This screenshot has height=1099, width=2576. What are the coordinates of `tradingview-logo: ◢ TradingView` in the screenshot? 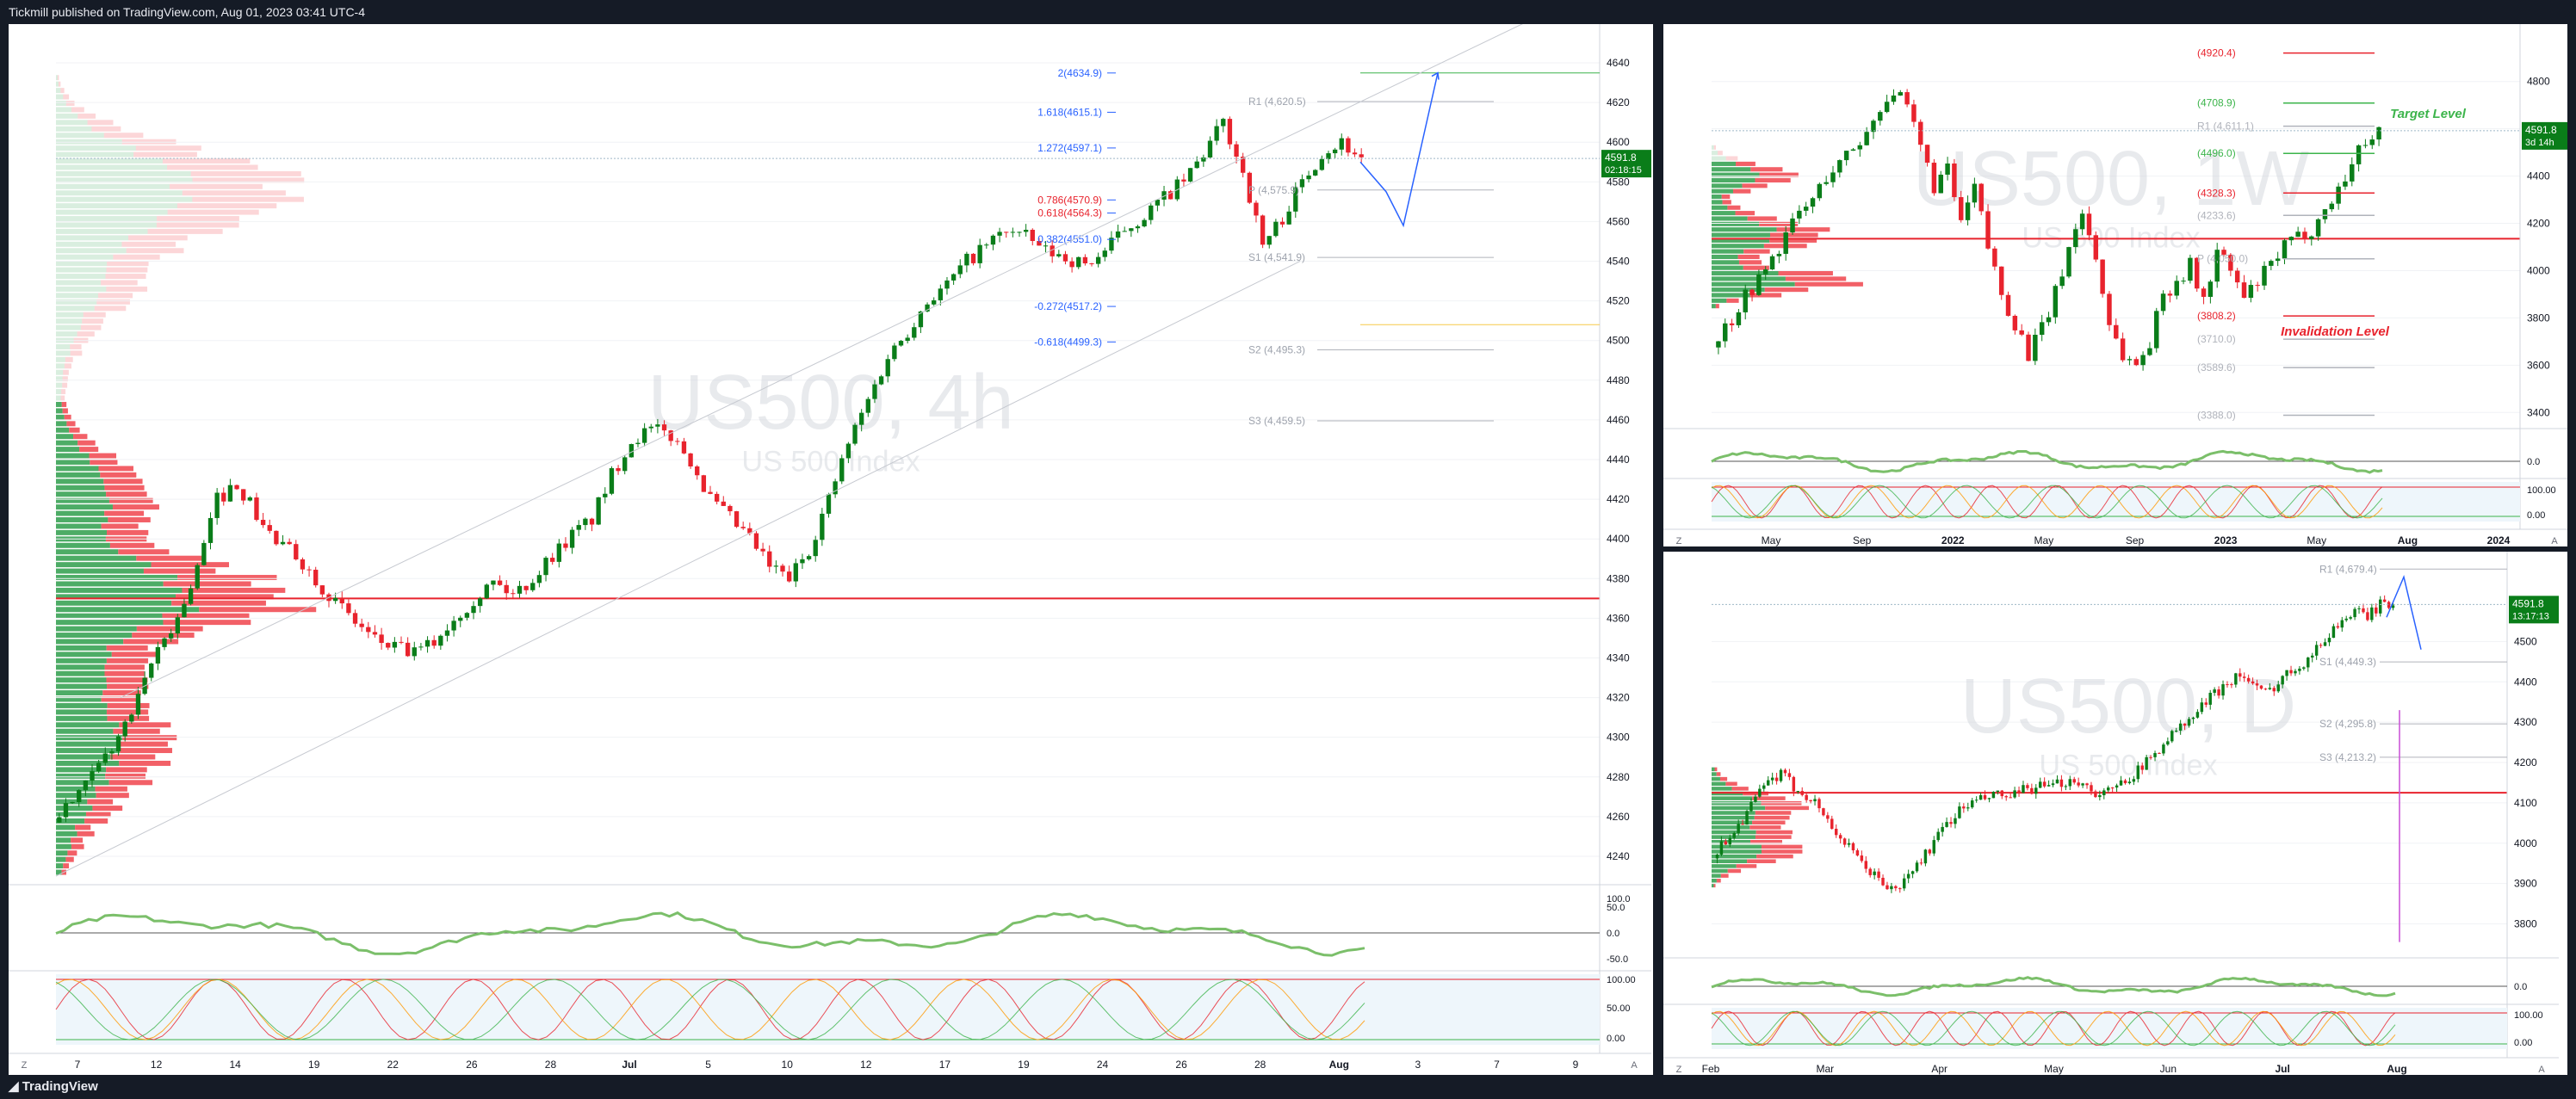 It's located at (53, 1086).